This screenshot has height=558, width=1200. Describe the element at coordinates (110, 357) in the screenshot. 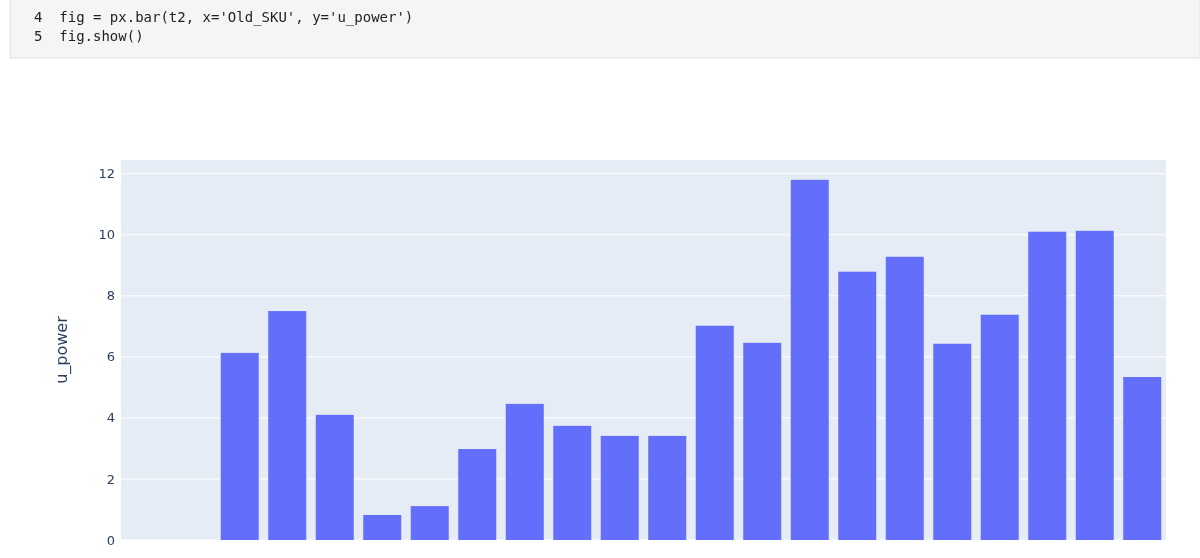

I see `y-tick-label: 6` at that location.